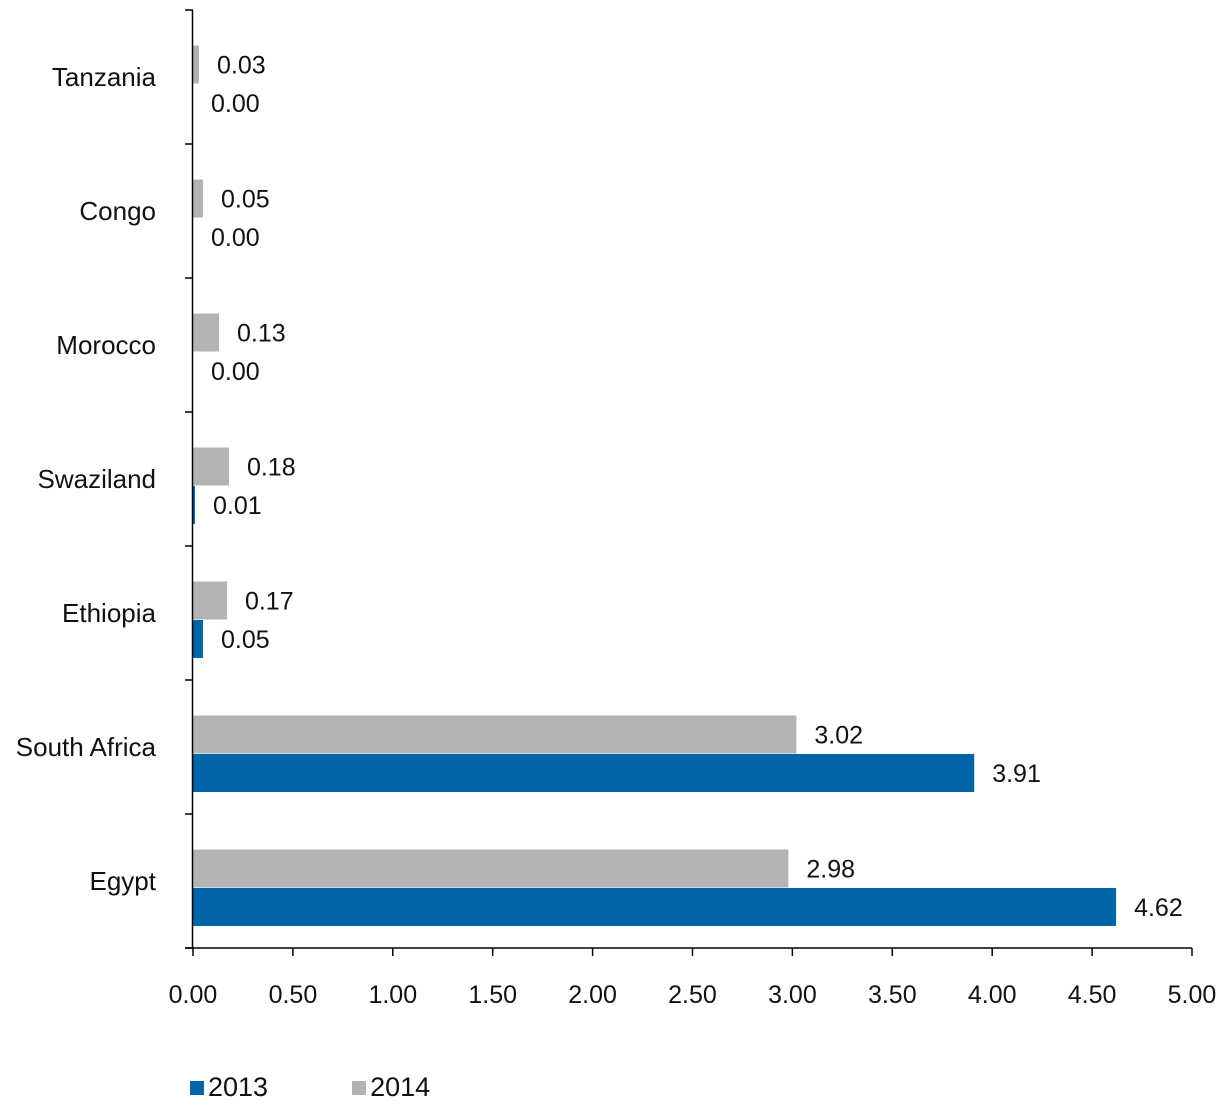 The width and height of the screenshot is (1228, 1106). Describe the element at coordinates (86, 747) in the screenshot. I see `category-label-south-africa: South Africa` at that location.